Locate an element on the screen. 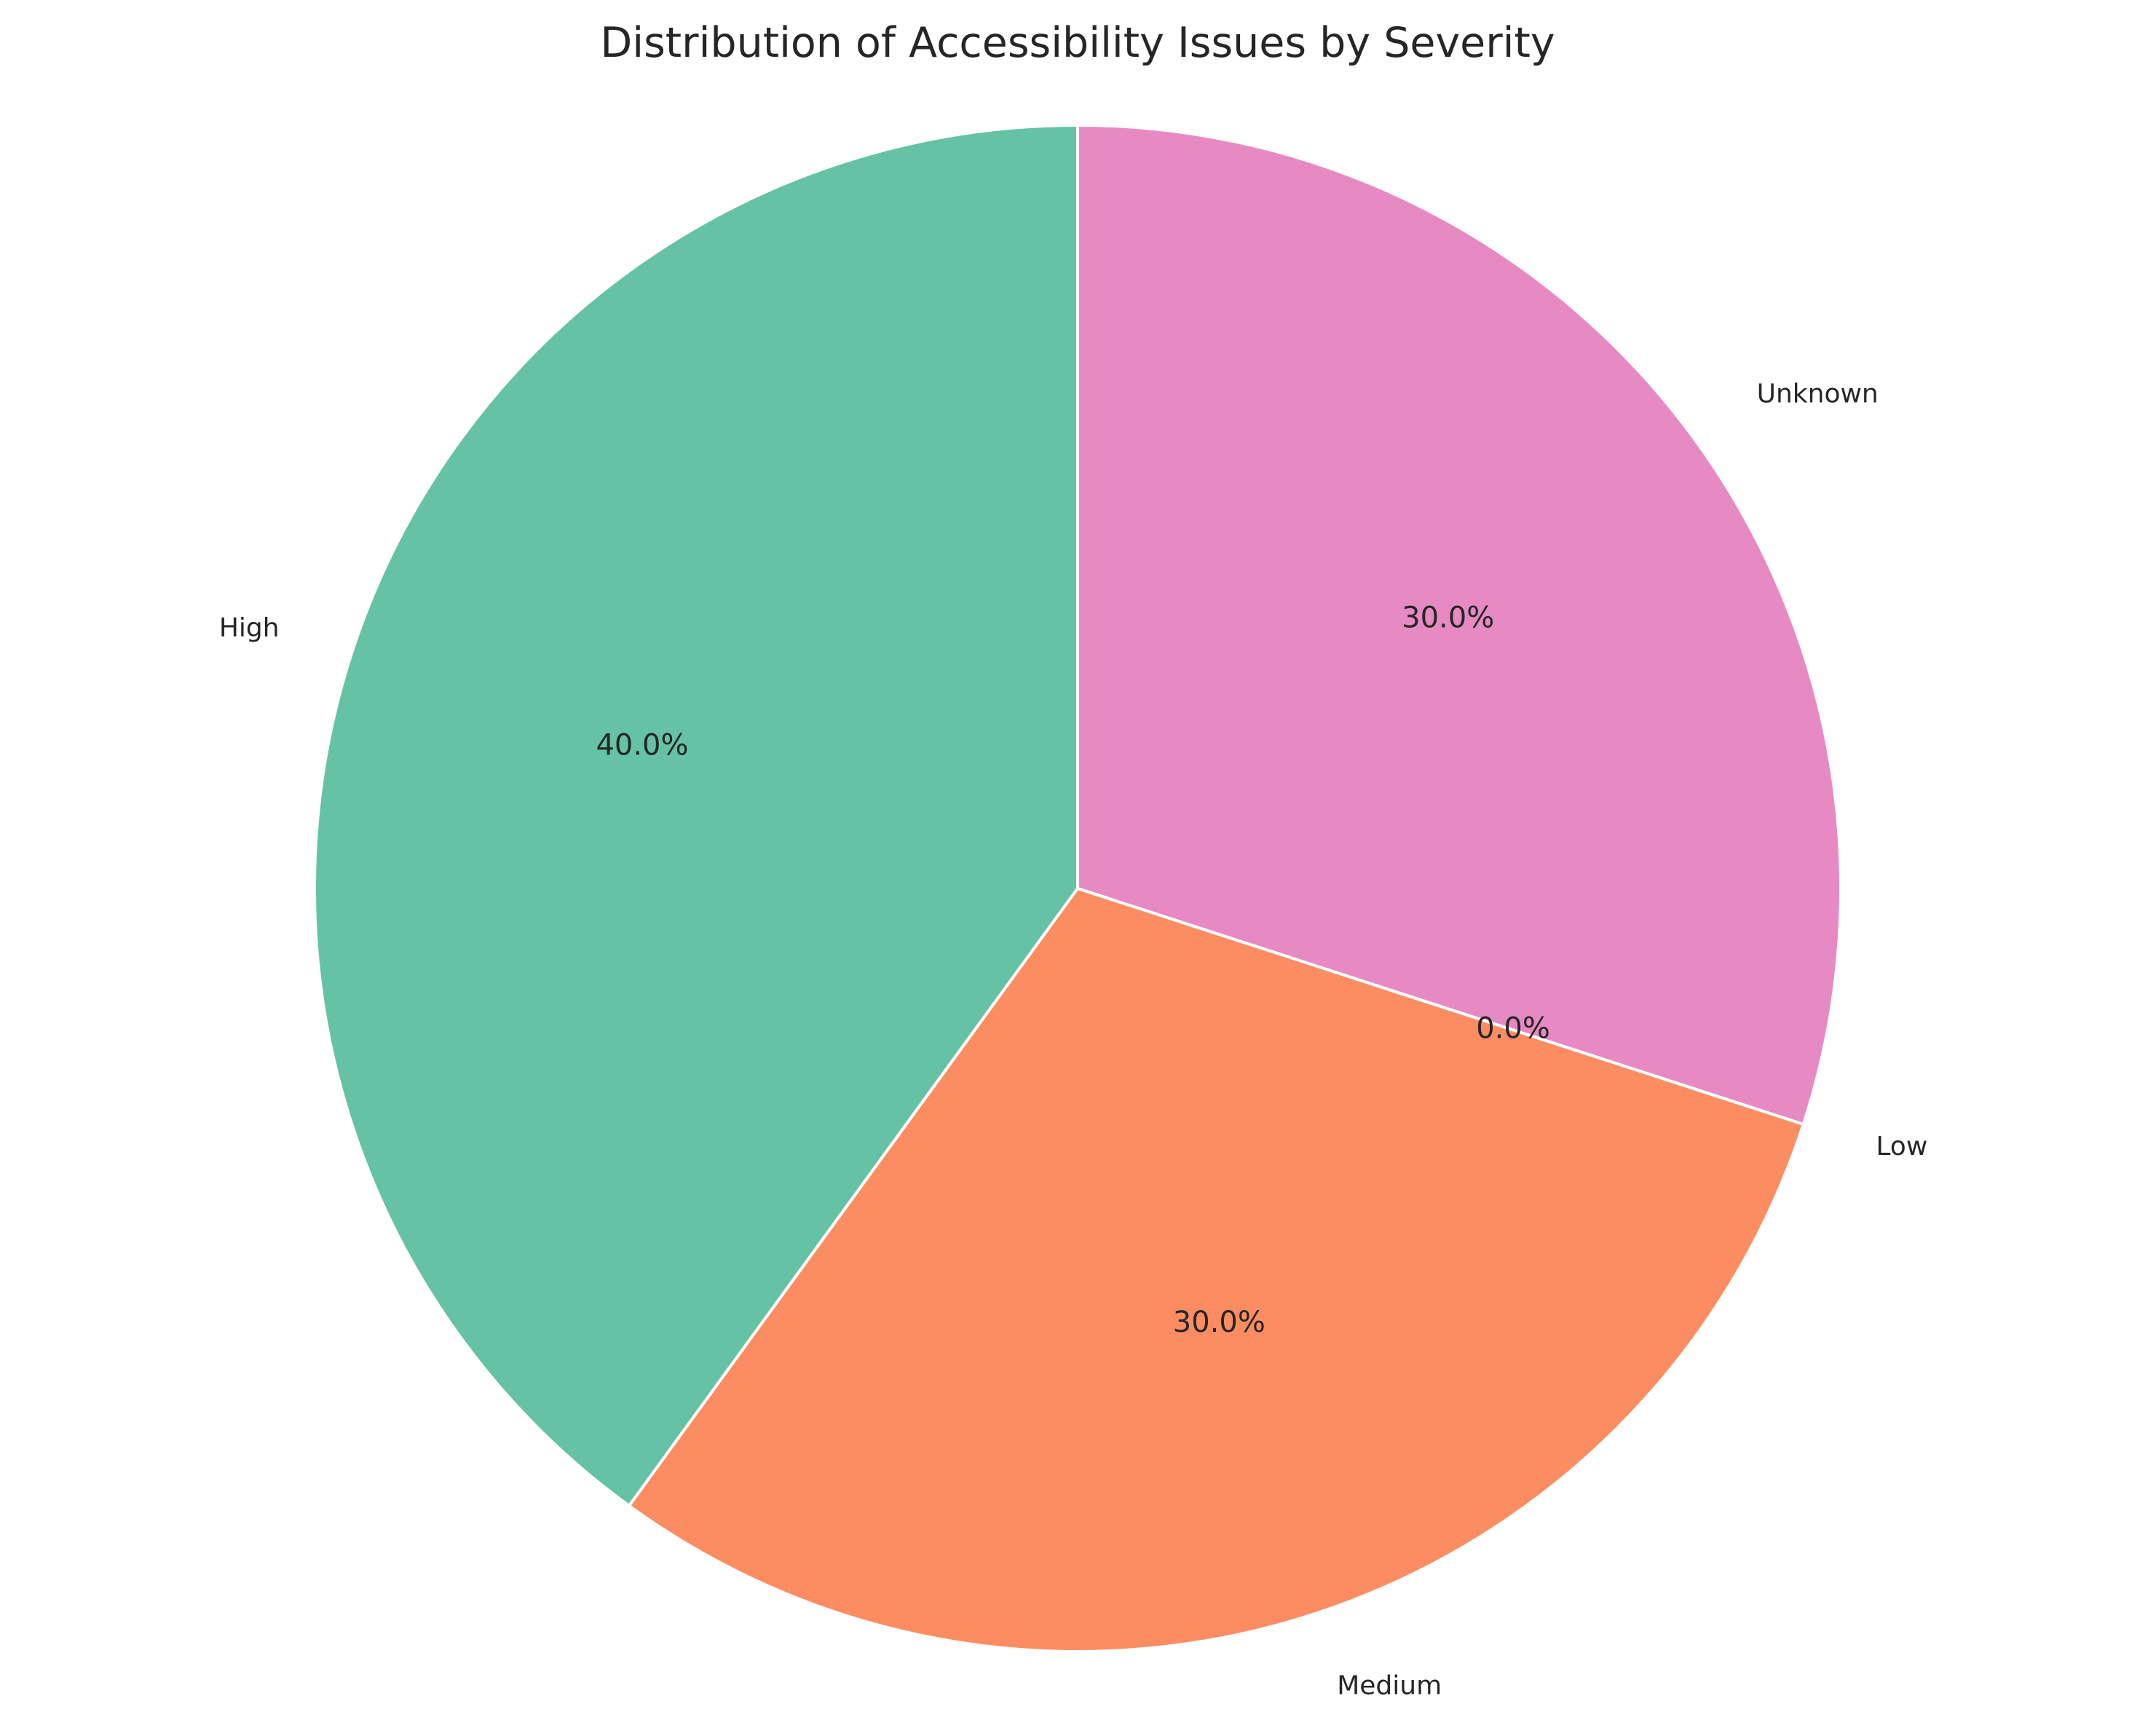 Image resolution: width=2156 pixels, height=1720 pixels. percent-label-high: 40.0% is located at coordinates (642, 745).